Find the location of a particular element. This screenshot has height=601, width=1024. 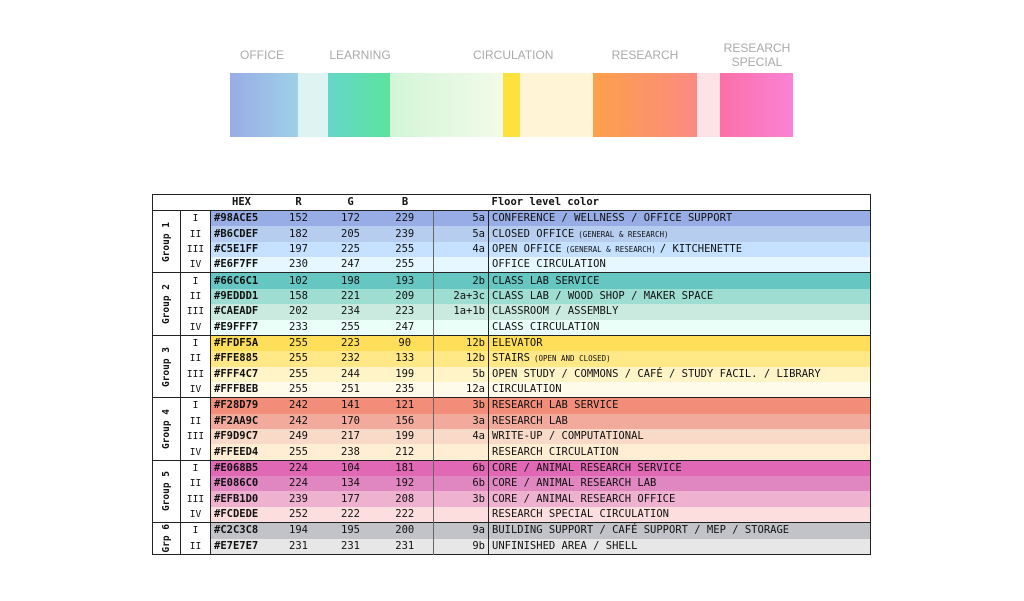

blue: 121 is located at coordinates (405, 405).